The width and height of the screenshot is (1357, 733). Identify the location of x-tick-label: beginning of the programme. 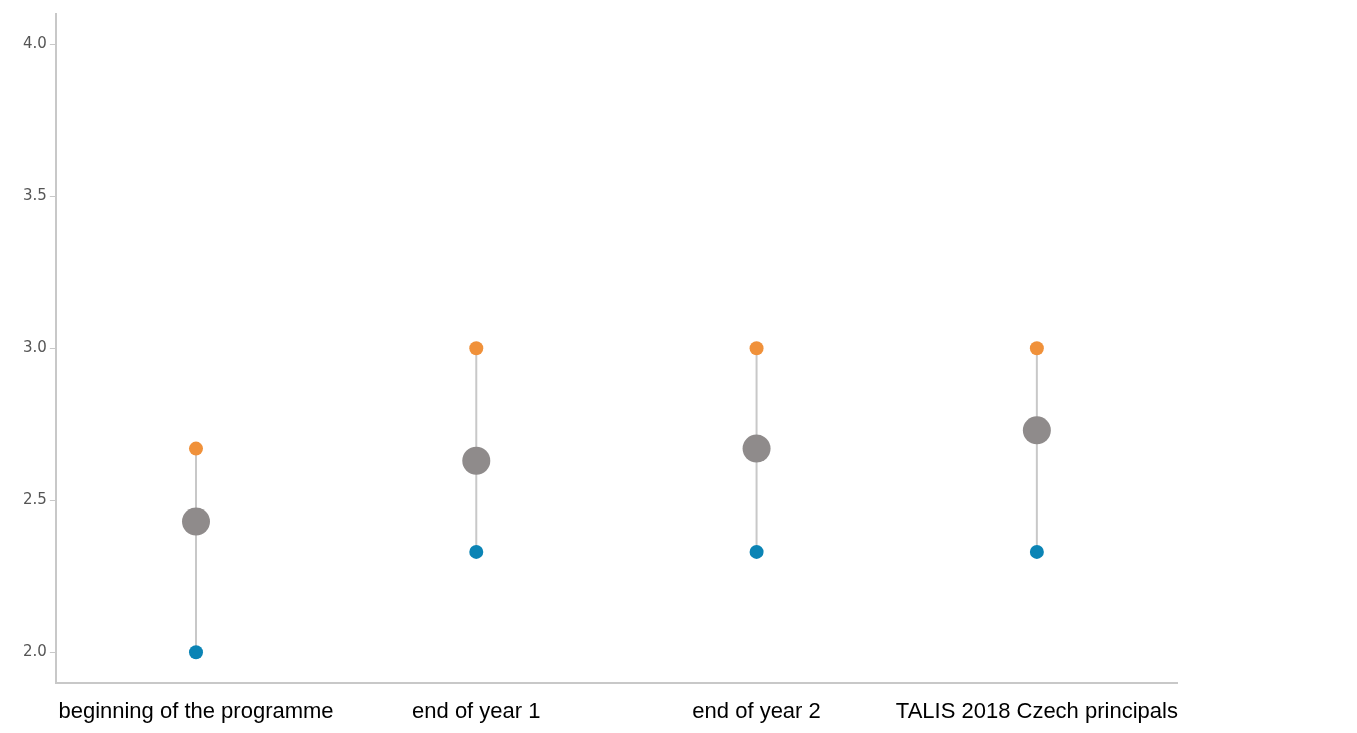
(196, 710).